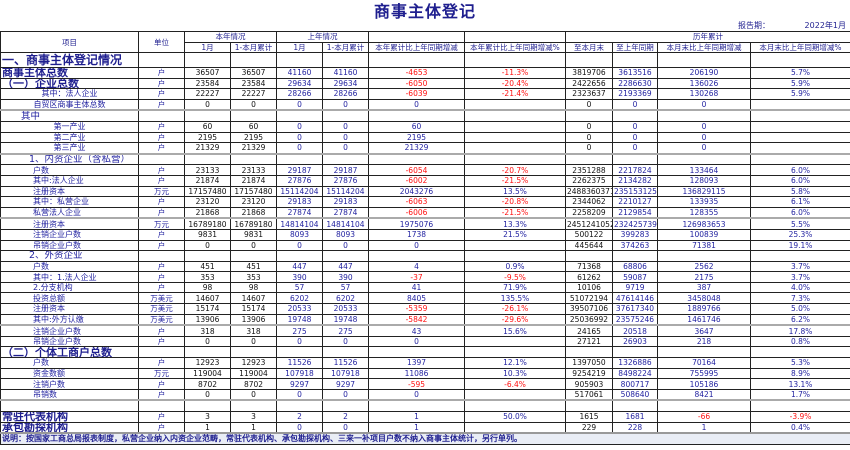 This screenshot has height=450, width=850. Describe the element at coordinates (69, 406) in the screenshot. I see `row-label` at that location.